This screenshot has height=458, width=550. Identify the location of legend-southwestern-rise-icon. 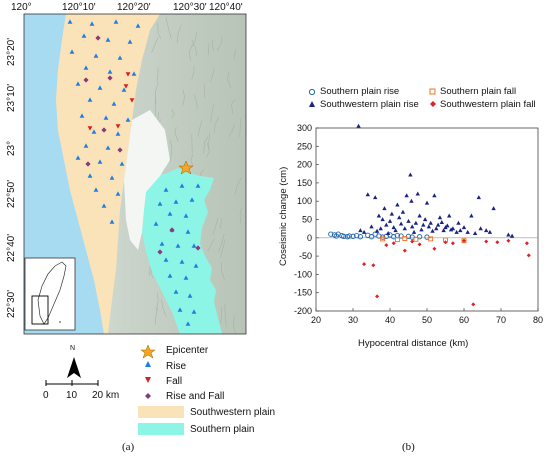
(312, 104).